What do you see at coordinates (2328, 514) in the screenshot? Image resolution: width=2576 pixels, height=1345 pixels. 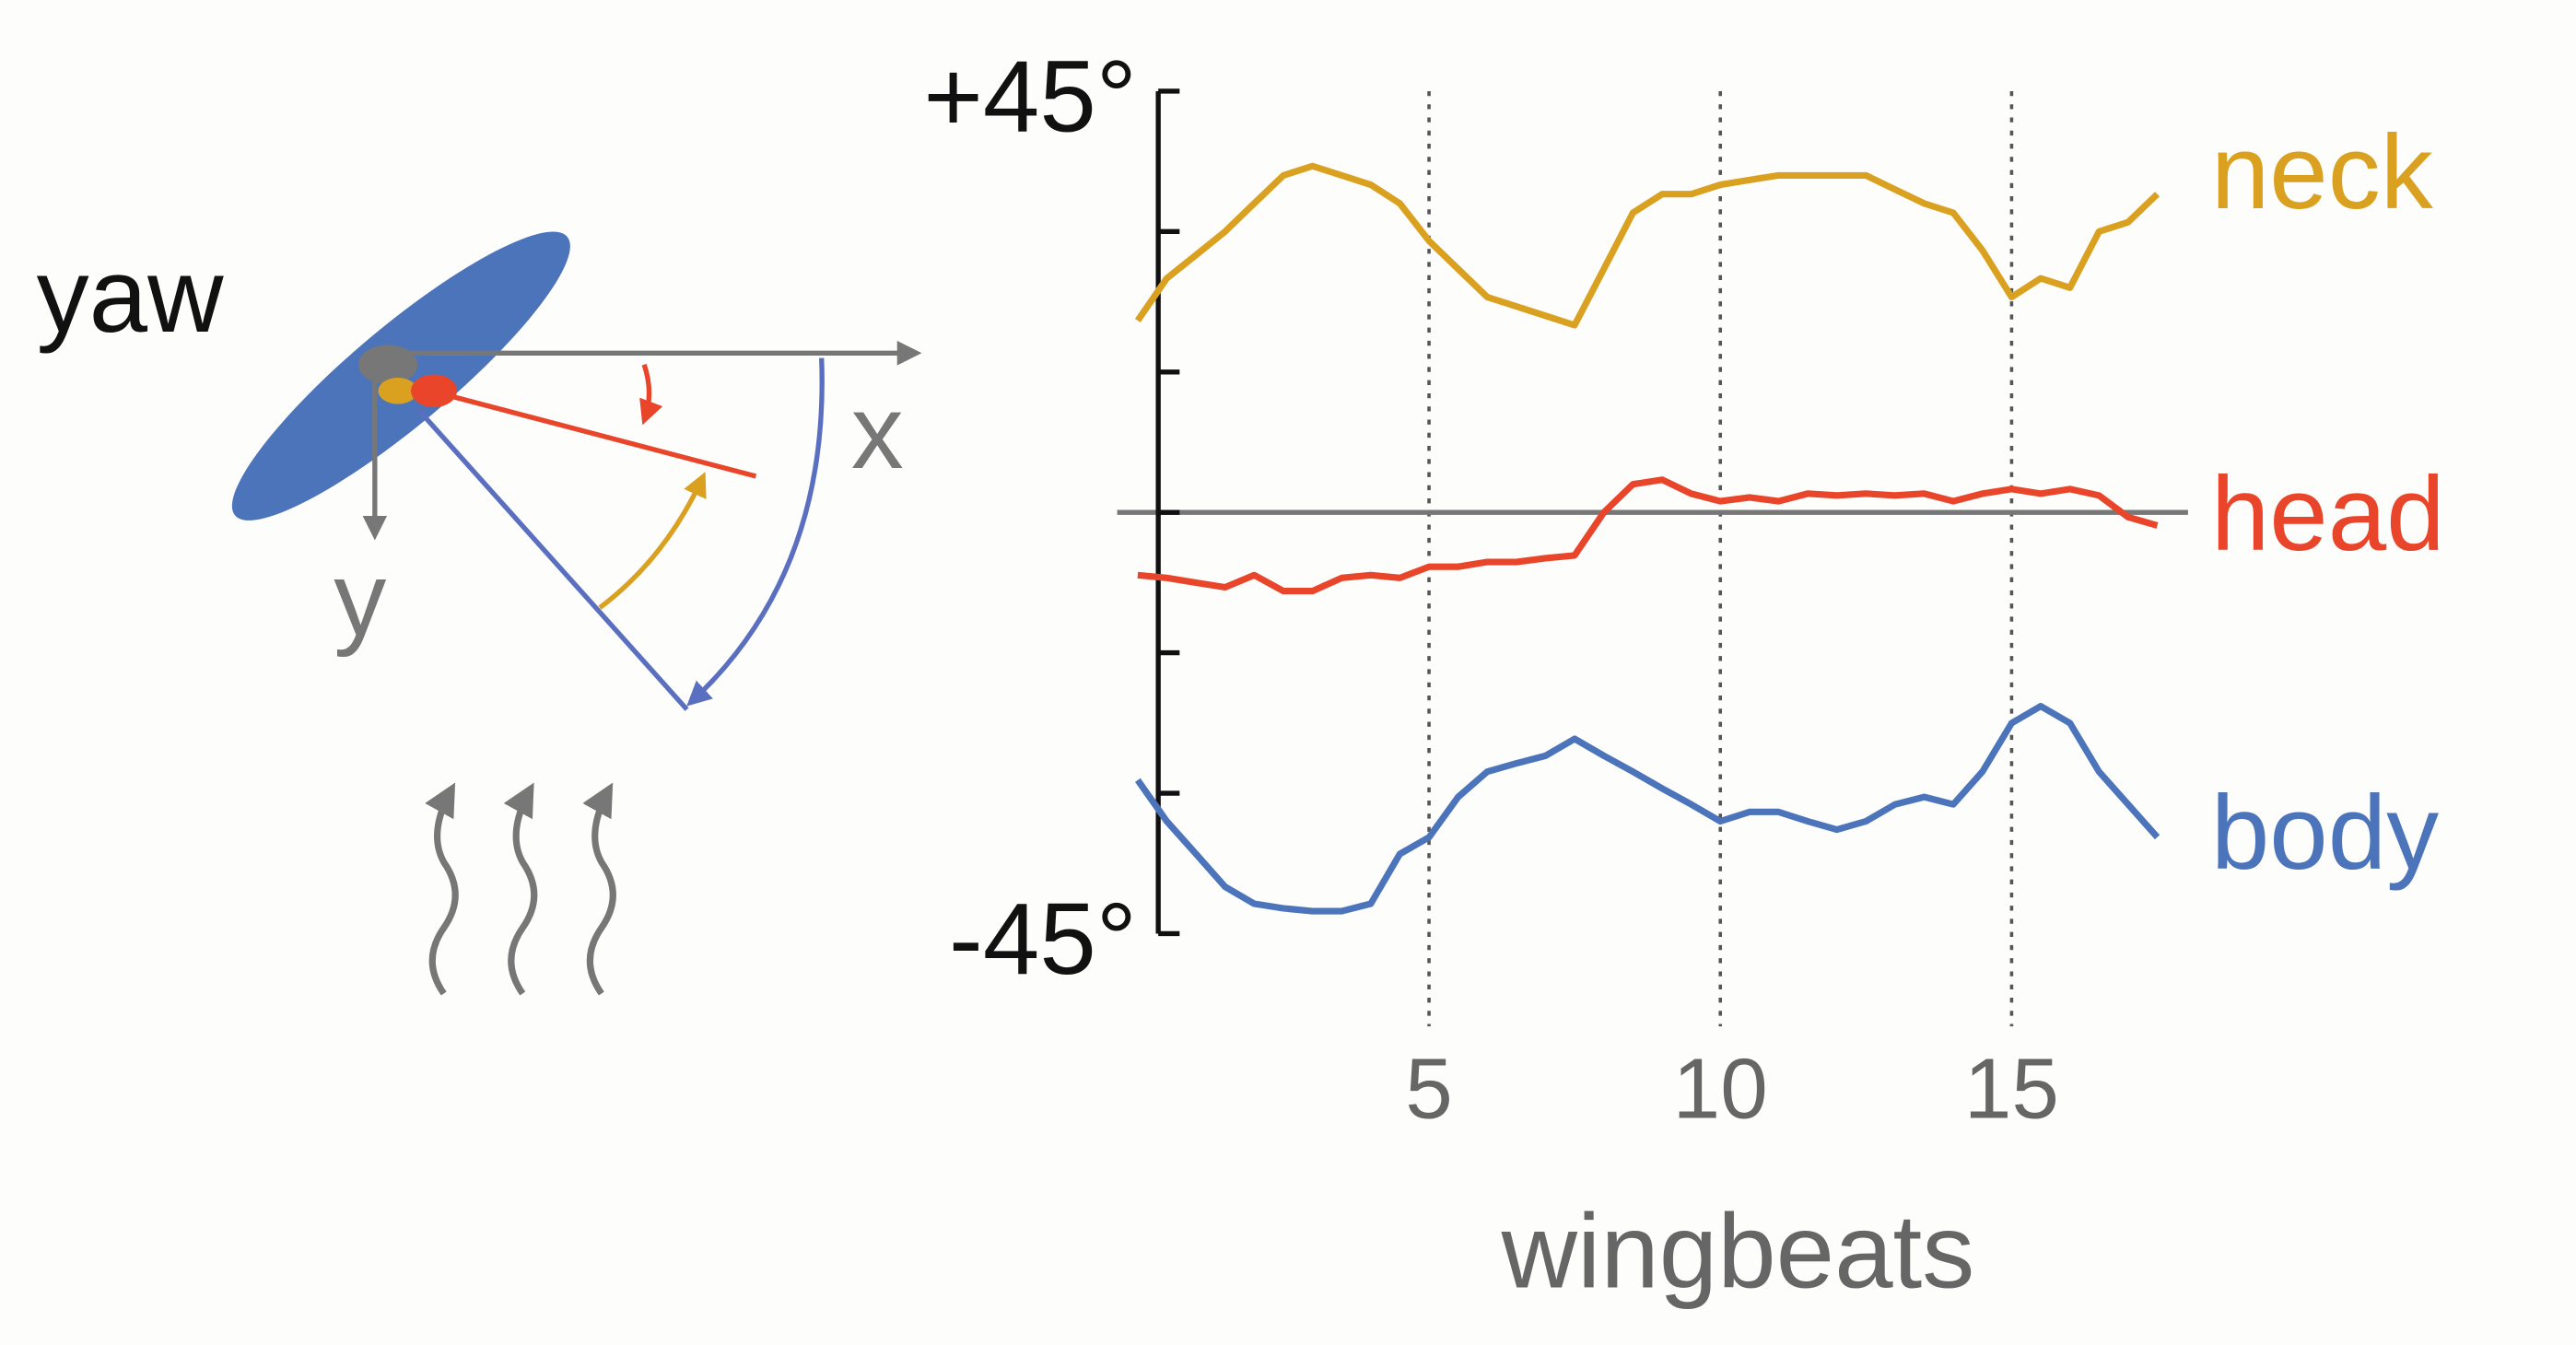 I see `legend-label: head` at bounding box center [2328, 514].